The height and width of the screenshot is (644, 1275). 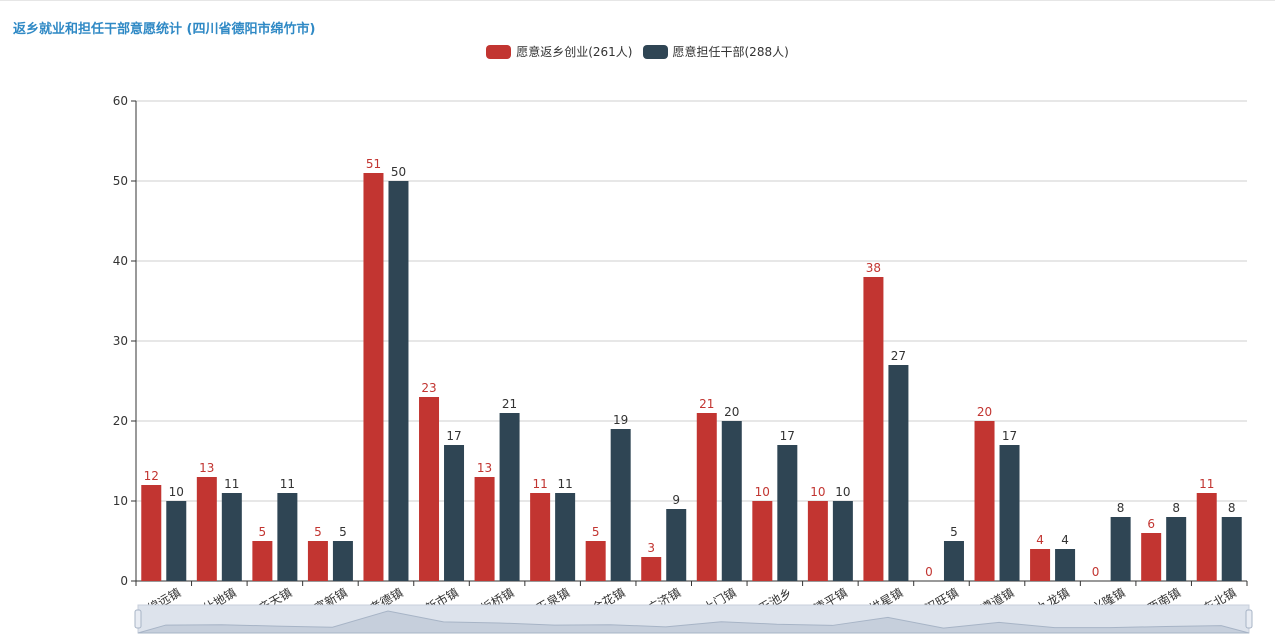 What do you see at coordinates (898, 356) in the screenshot?
I see `bar-value-label: 27` at bounding box center [898, 356].